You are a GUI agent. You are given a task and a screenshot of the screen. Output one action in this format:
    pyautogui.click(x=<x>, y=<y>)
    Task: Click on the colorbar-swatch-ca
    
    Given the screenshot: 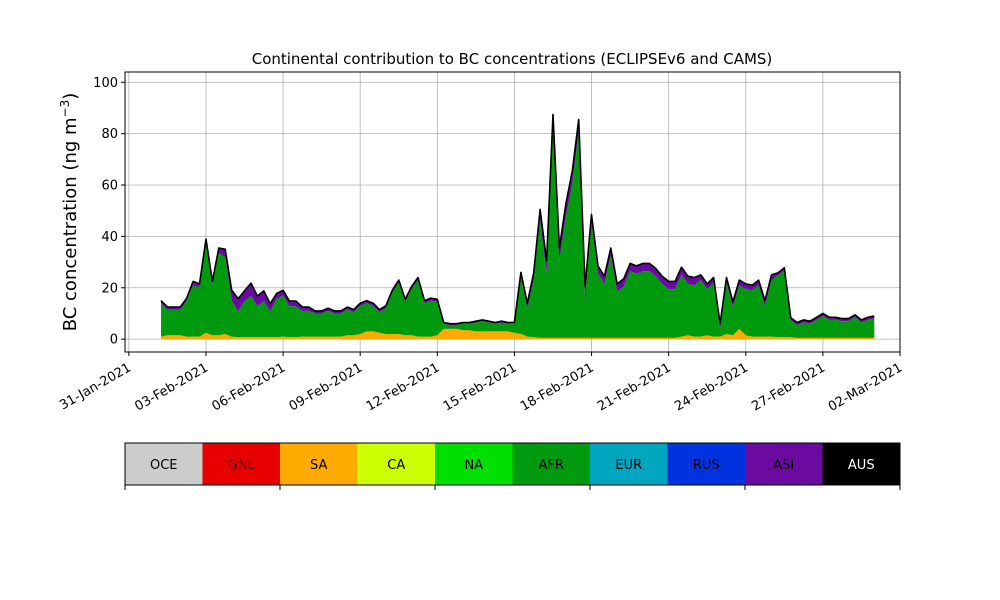 What is the action you would take?
    pyautogui.click(x=396, y=464)
    